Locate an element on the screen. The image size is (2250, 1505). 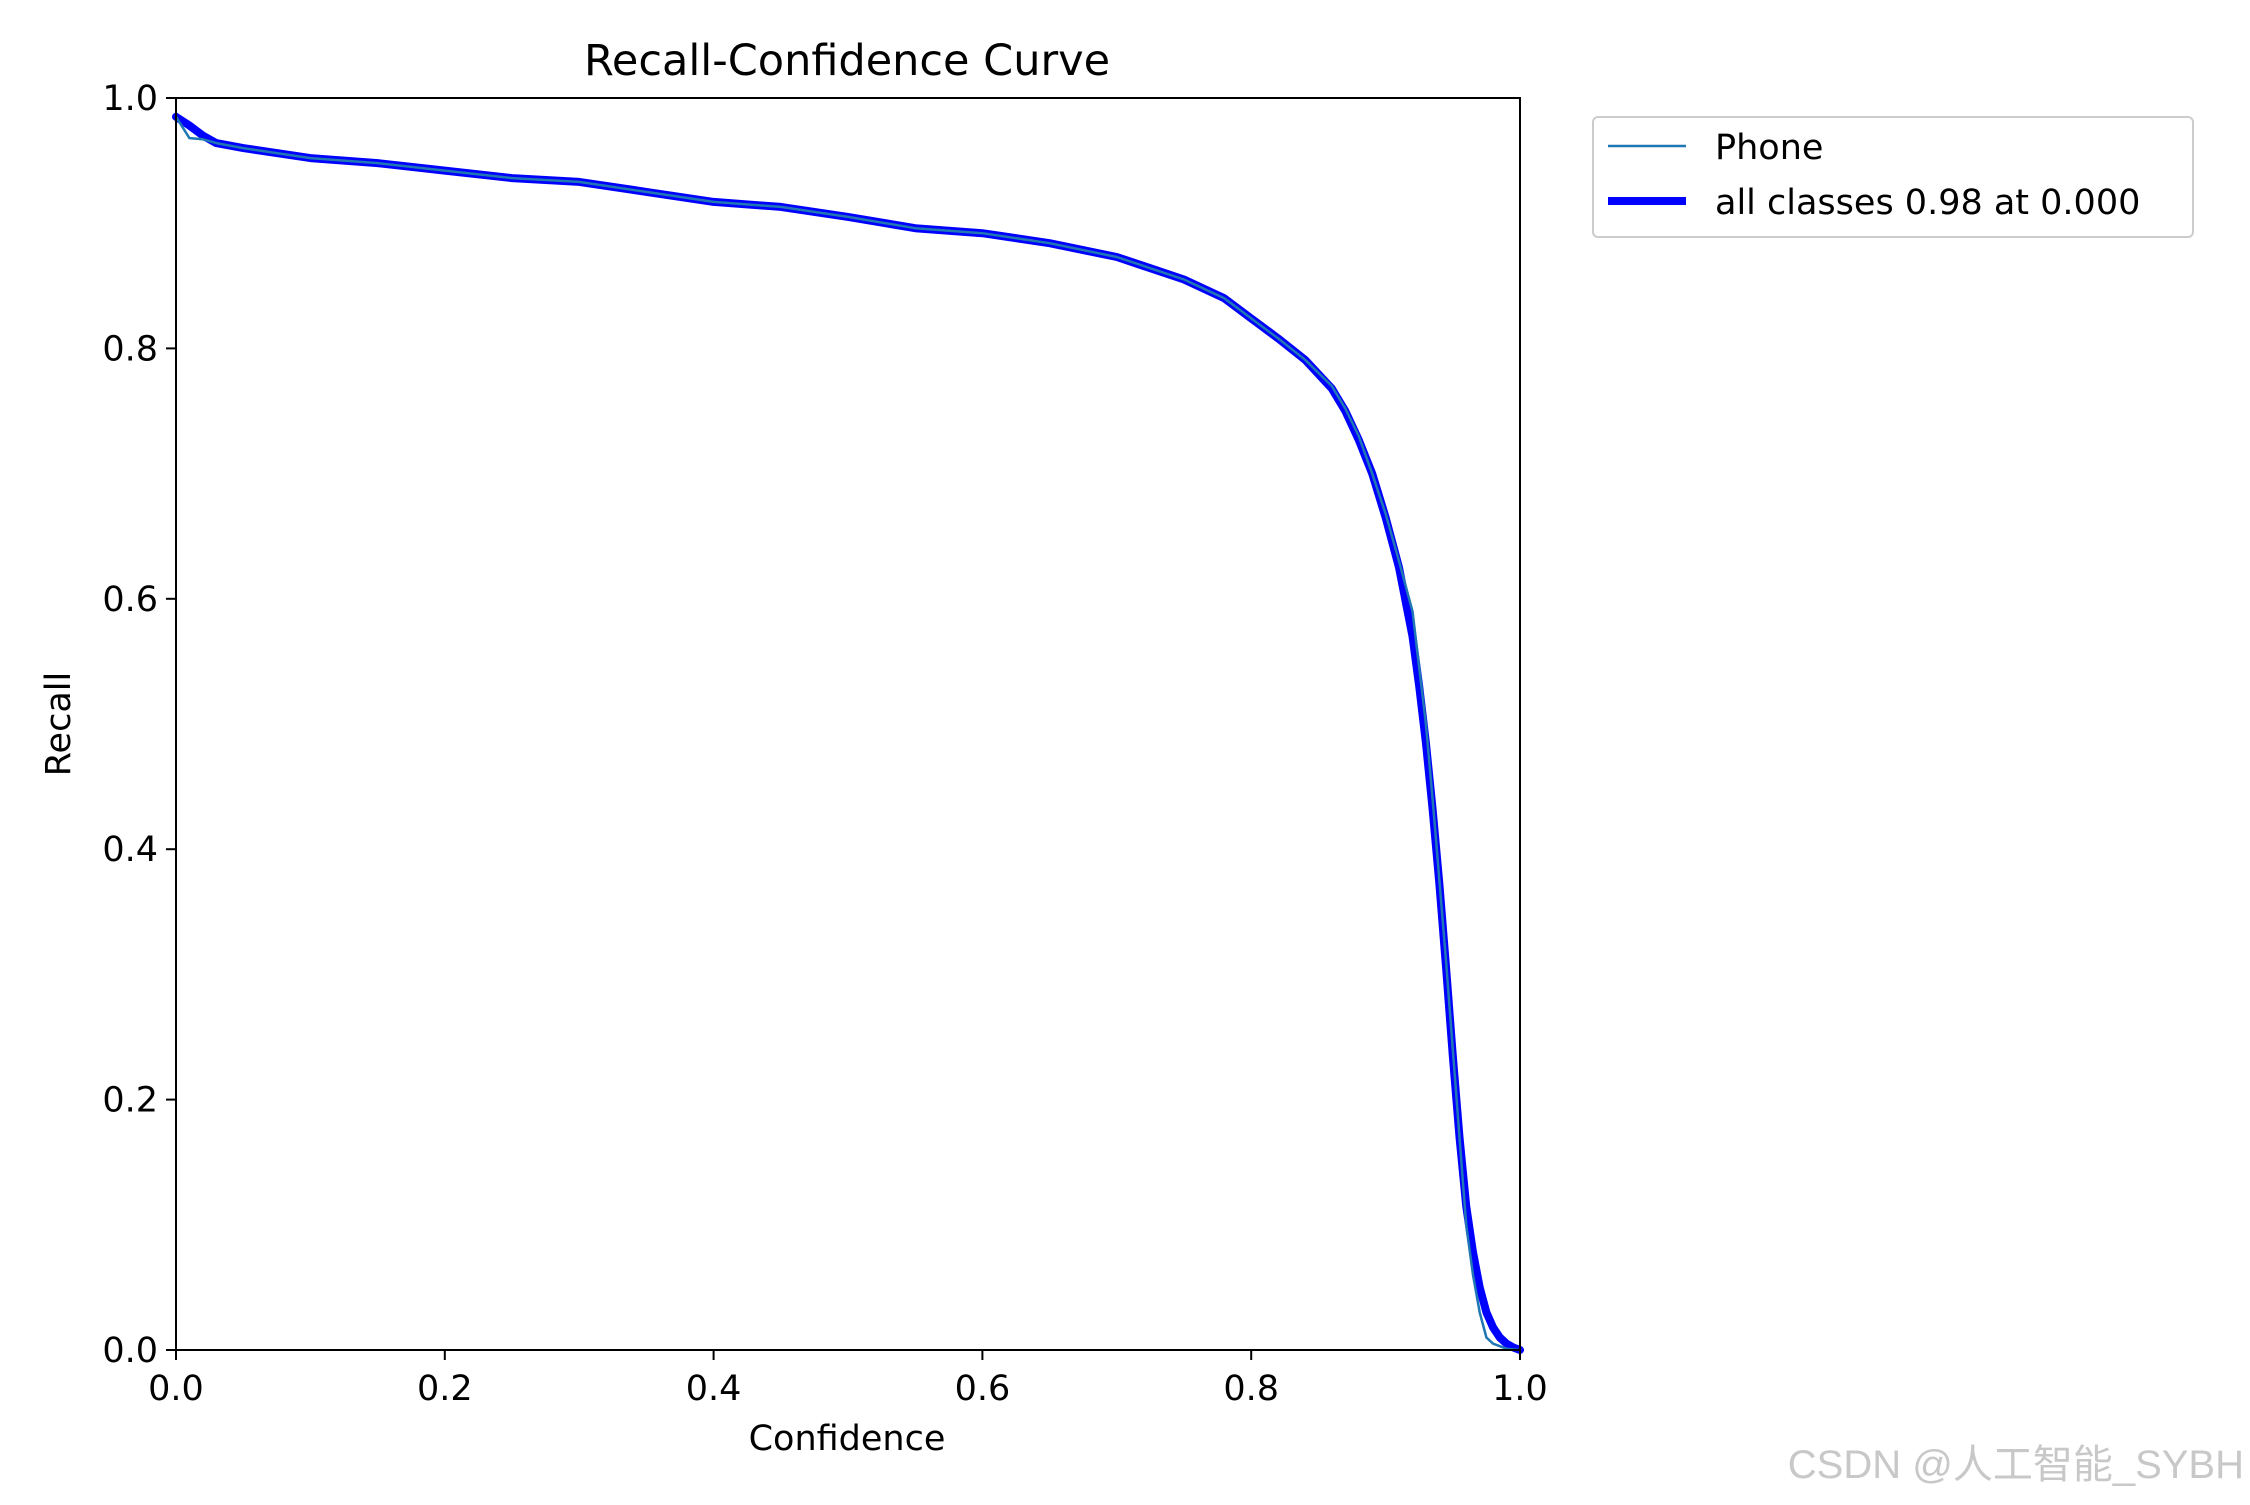
x-tick-label: 0.6 is located at coordinates (983, 1389).